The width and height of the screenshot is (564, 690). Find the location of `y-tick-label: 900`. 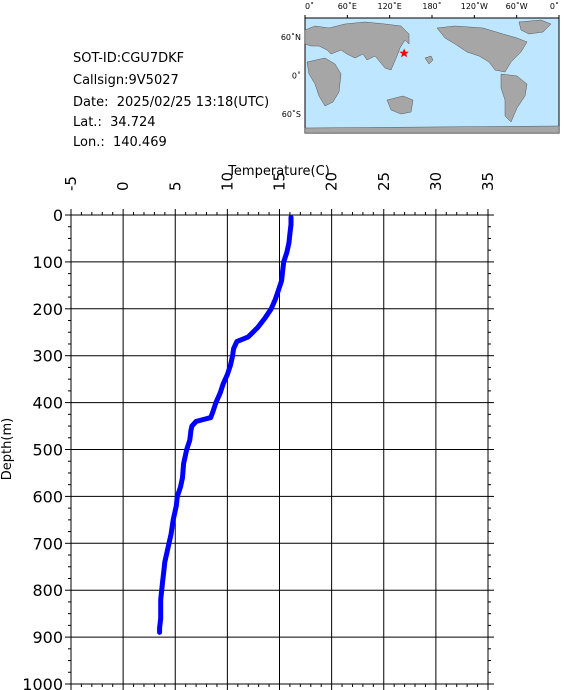

y-tick-label: 900 is located at coordinates (47, 637).